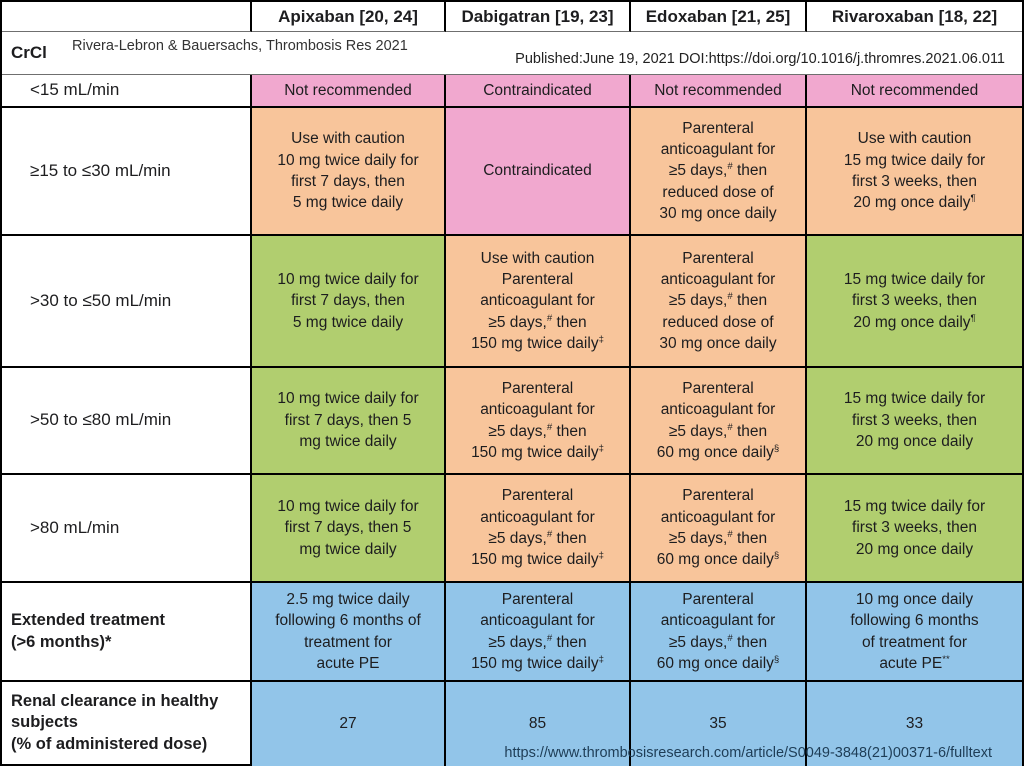  Describe the element at coordinates (914, 17) in the screenshot. I see `header-rivaroxaban: Rivaroxaban [18, 22]` at that location.